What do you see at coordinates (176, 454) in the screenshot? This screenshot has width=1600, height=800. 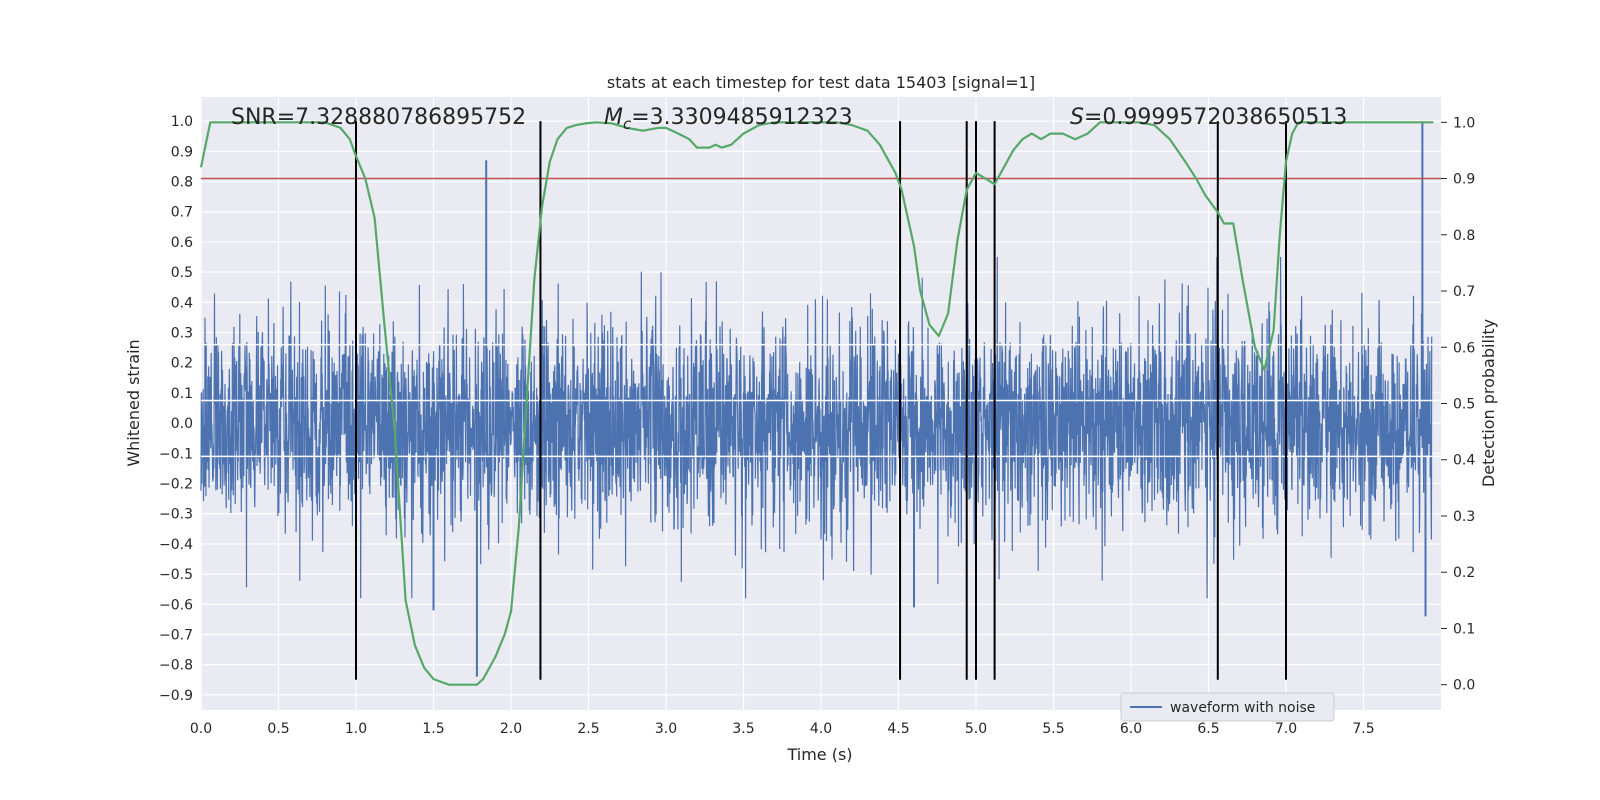 I see `left-y-tick-label: −0.1` at bounding box center [176, 454].